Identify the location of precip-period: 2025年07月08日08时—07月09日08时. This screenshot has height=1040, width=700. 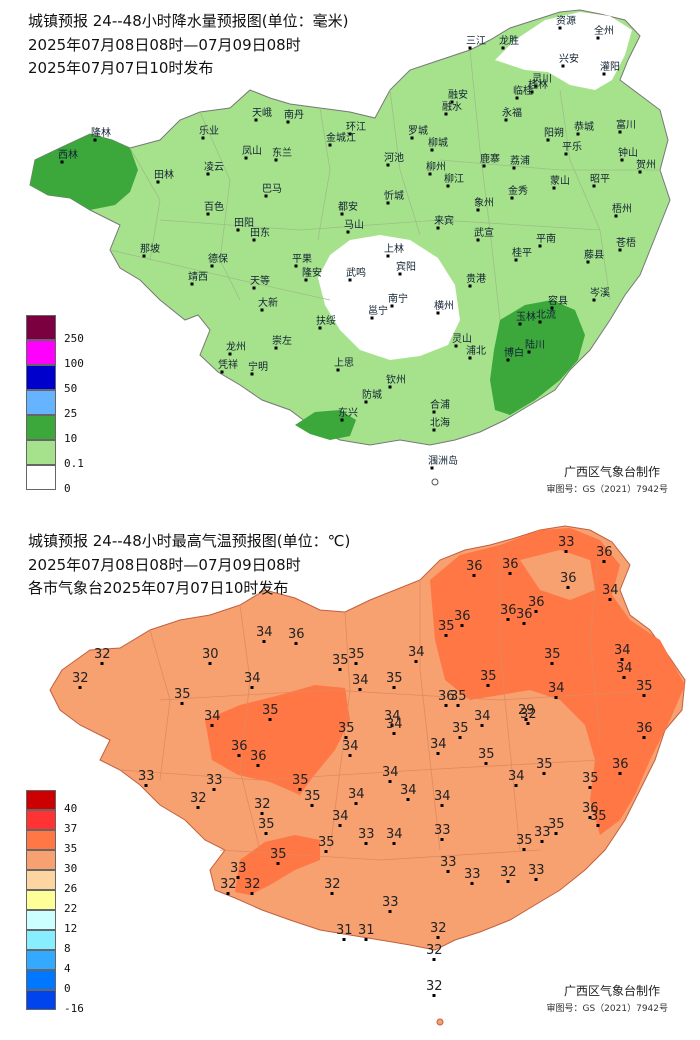
(164, 45).